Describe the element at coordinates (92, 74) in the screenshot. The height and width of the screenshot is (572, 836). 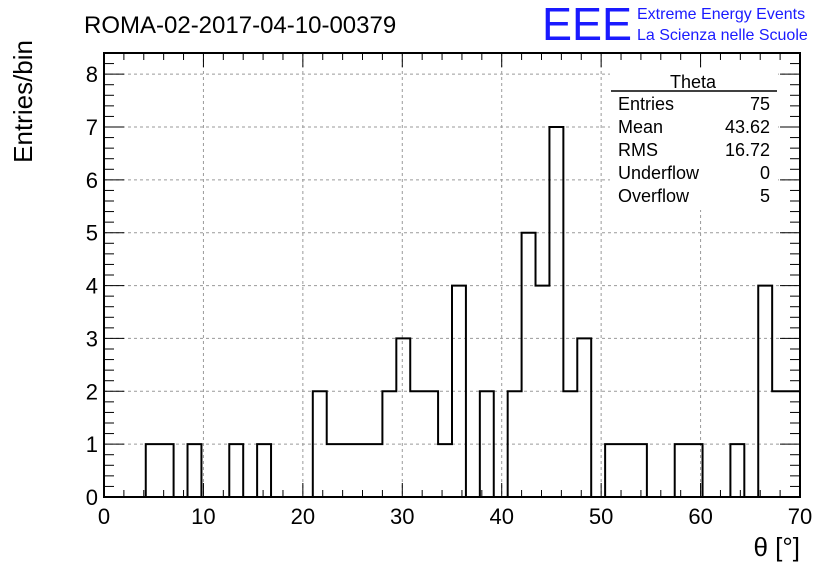
I see `y-tick-label: 8` at that location.